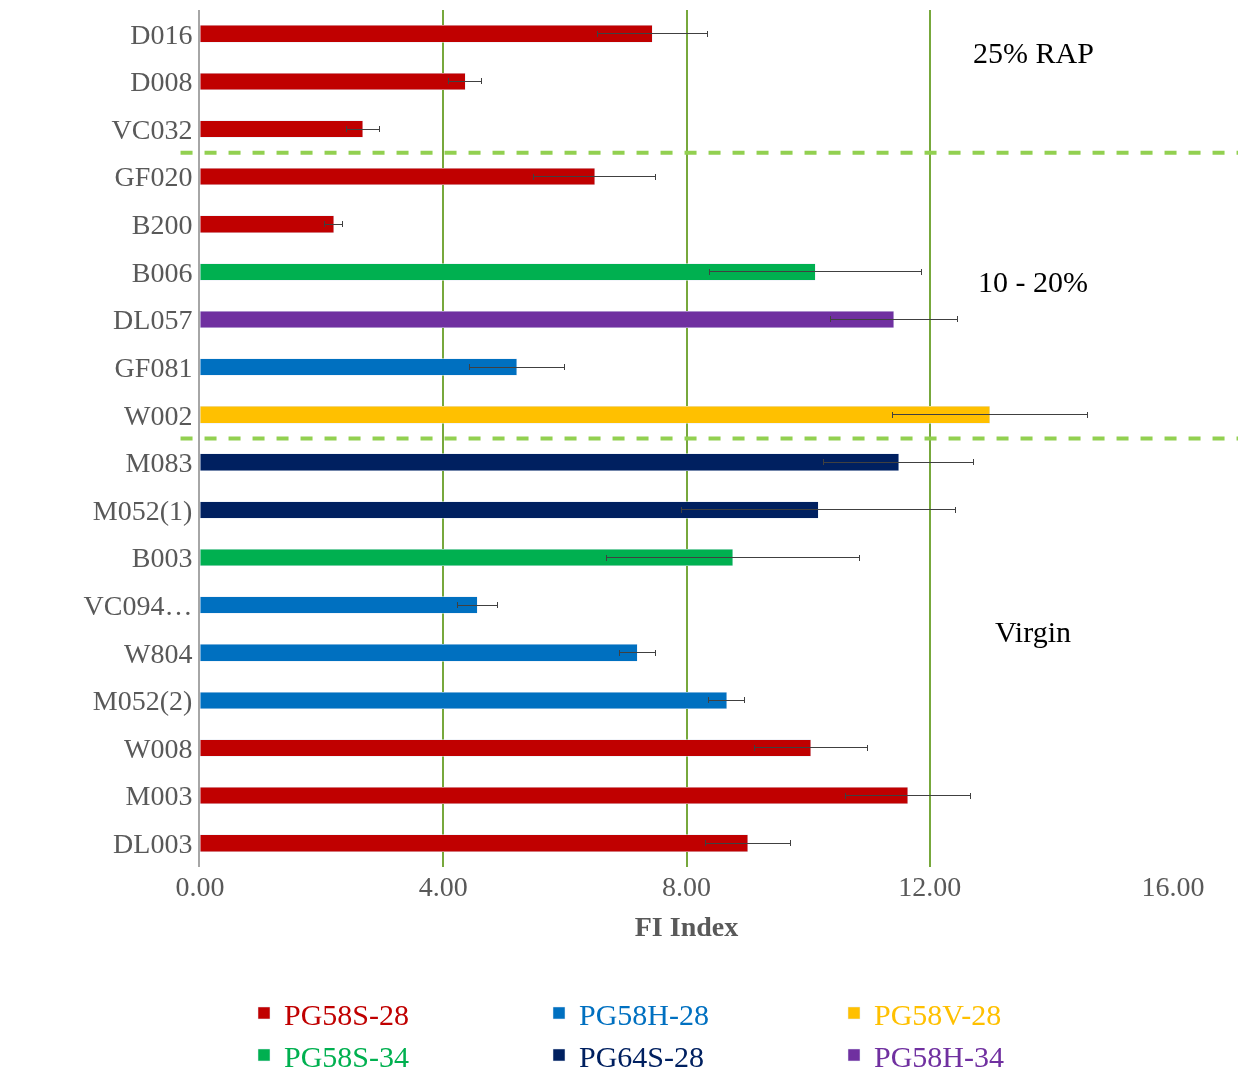  What do you see at coordinates (644, 1014) in the screenshot?
I see `legend-label: PG58H-28` at bounding box center [644, 1014].